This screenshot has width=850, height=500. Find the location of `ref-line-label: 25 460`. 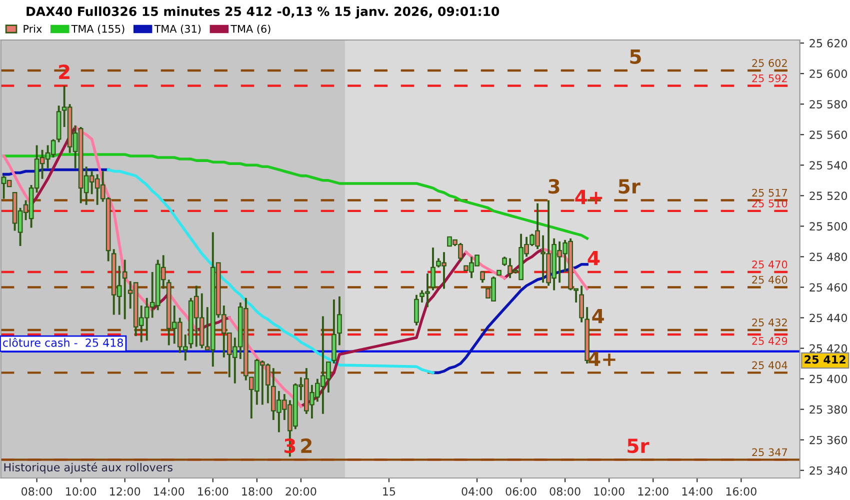

ref-line-label: 25 460 is located at coordinates (770, 280).